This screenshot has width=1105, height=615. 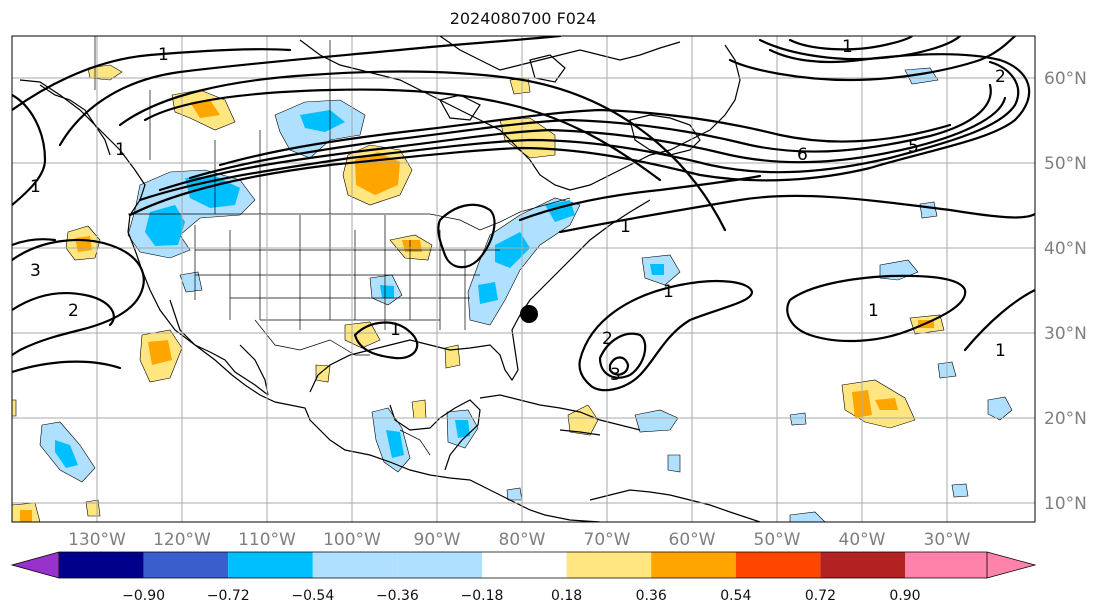 I want to click on lon-label: 90°W, so click(x=437, y=540).